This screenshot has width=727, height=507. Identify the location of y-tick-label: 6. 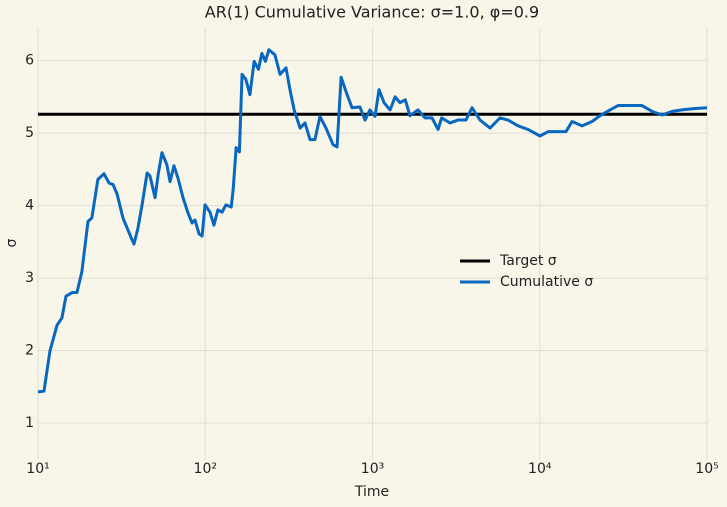
(29, 61).